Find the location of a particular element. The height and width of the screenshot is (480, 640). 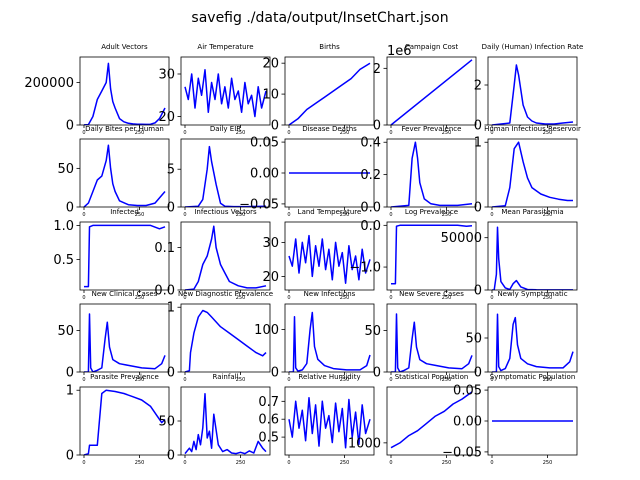

subplot-9-title: Fever Prevalence is located at coordinates (432, 129).